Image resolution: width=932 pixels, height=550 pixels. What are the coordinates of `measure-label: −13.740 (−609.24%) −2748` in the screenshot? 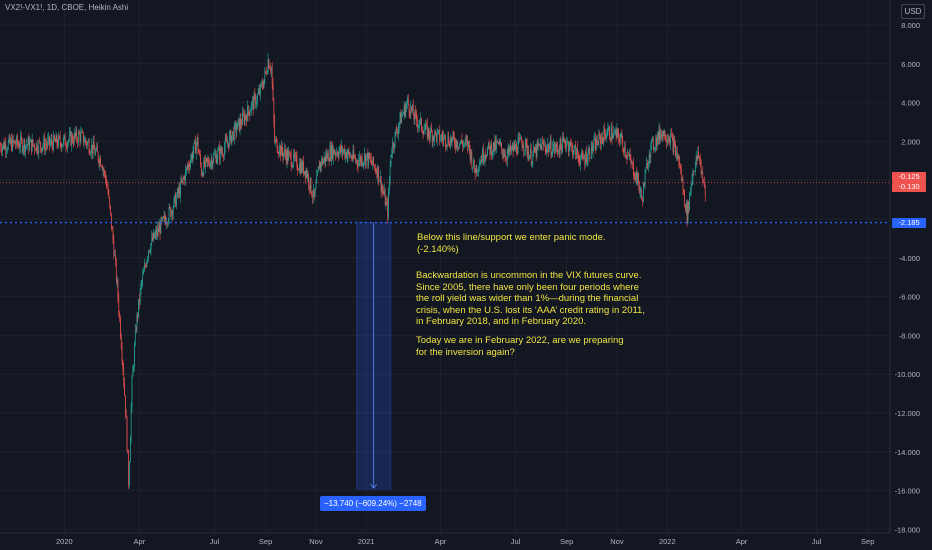 It's located at (373, 503).